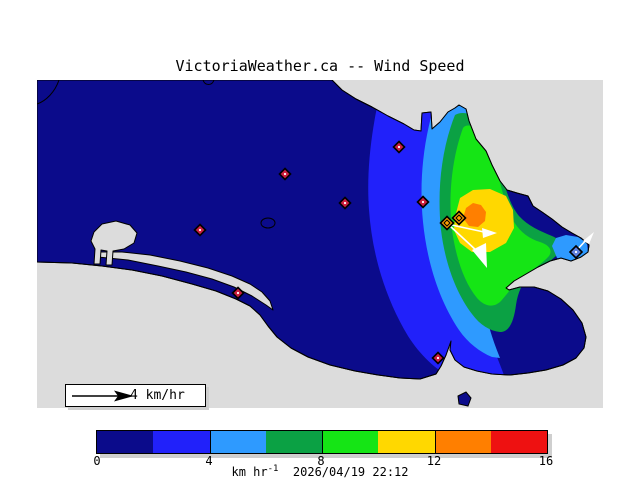 This screenshot has width=640, height=480. What do you see at coordinates (124, 395) in the screenshot?
I see `scale-arrowhead` at bounding box center [124, 395].